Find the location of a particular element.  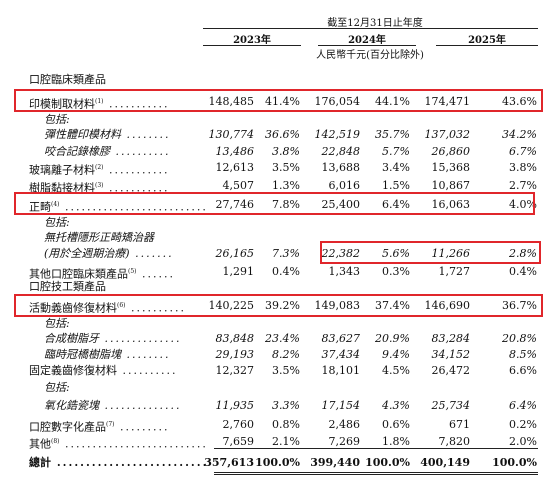

percent-cell: 2.7% is located at coordinates (523, 185).